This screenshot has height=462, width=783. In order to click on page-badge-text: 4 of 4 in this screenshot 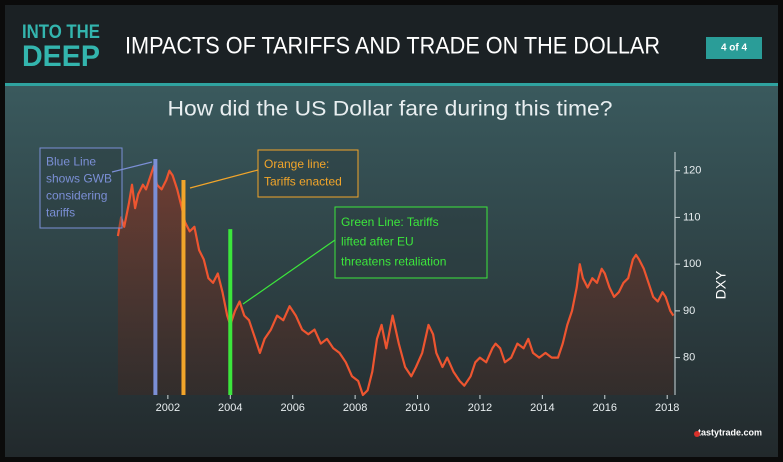, I will do `click(734, 48)`.